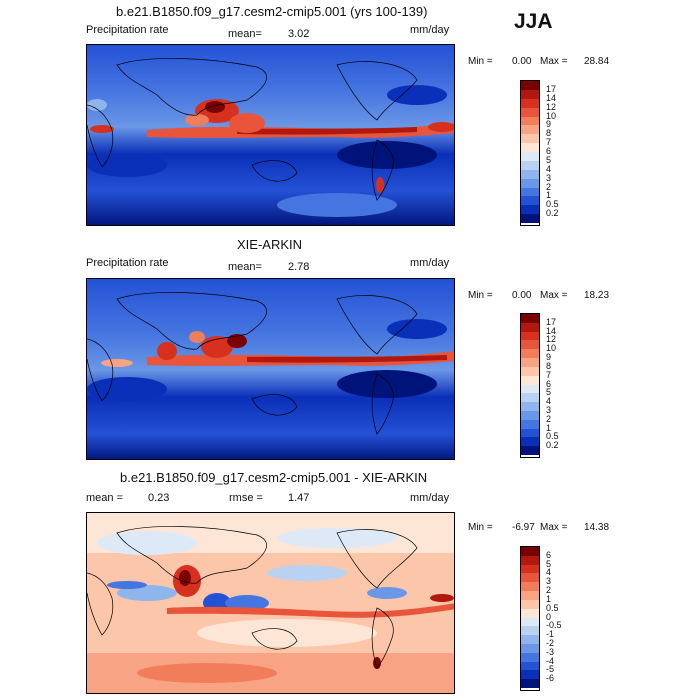  Describe the element at coordinates (246, 498) in the screenshot. I see `panel3-rmse-label: rmse =` at that location.